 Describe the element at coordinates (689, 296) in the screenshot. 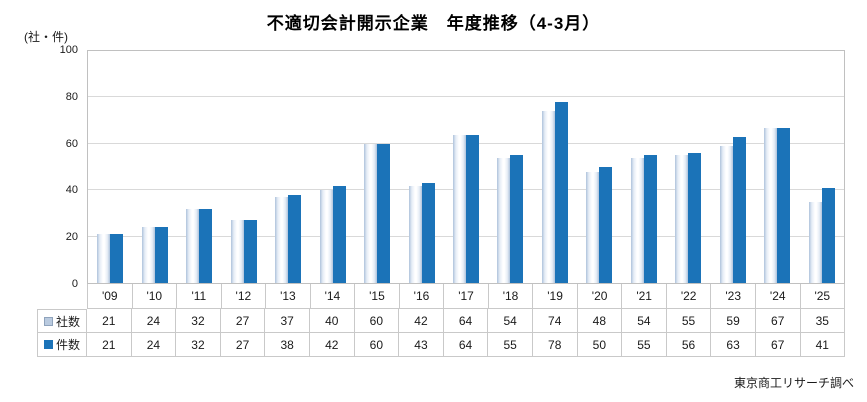

I see `x-axis-label: '22` at that location.